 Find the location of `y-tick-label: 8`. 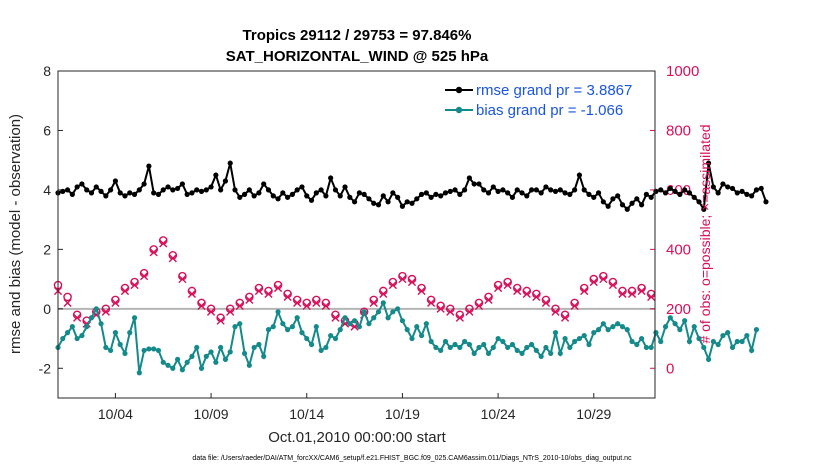

y-tick-label: 8 is located at coordinates (47, 71).